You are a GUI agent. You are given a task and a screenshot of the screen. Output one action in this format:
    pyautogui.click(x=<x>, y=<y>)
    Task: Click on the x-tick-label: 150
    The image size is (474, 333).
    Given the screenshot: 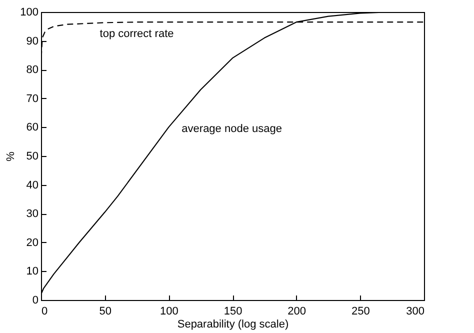 What is the action you would take?
    pyautogui.click(x=233, y=312)
    